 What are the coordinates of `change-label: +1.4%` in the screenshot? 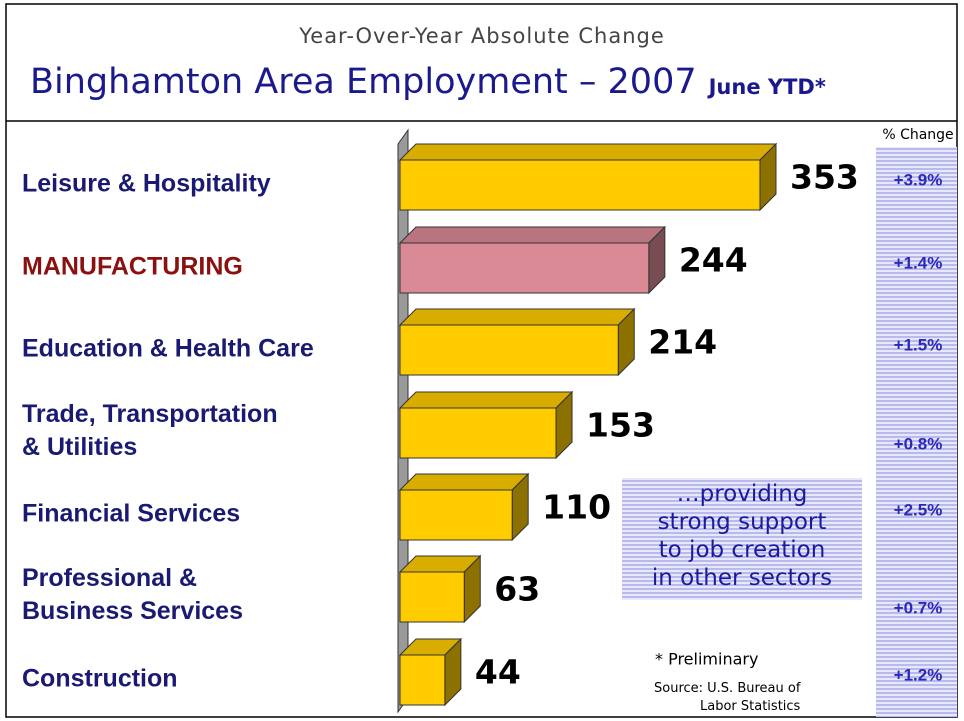 It's located at (918, 262).